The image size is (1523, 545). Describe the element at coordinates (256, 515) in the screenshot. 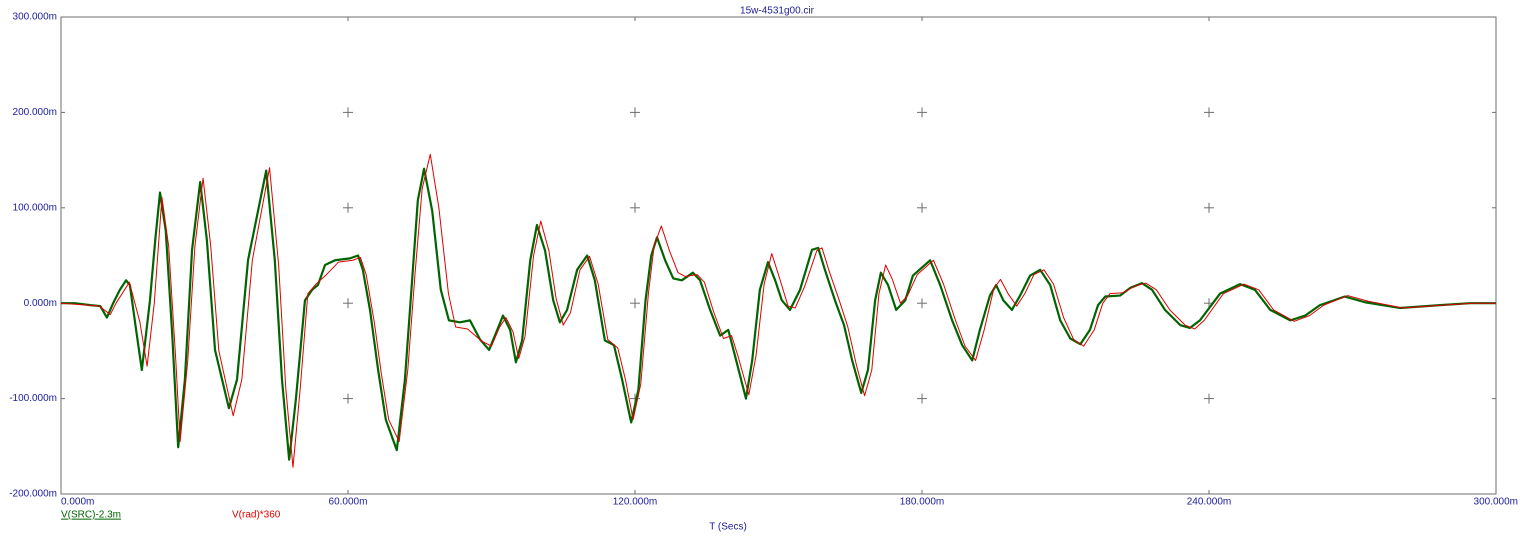

I see `legend-entry: V(rad)*360` at that location.